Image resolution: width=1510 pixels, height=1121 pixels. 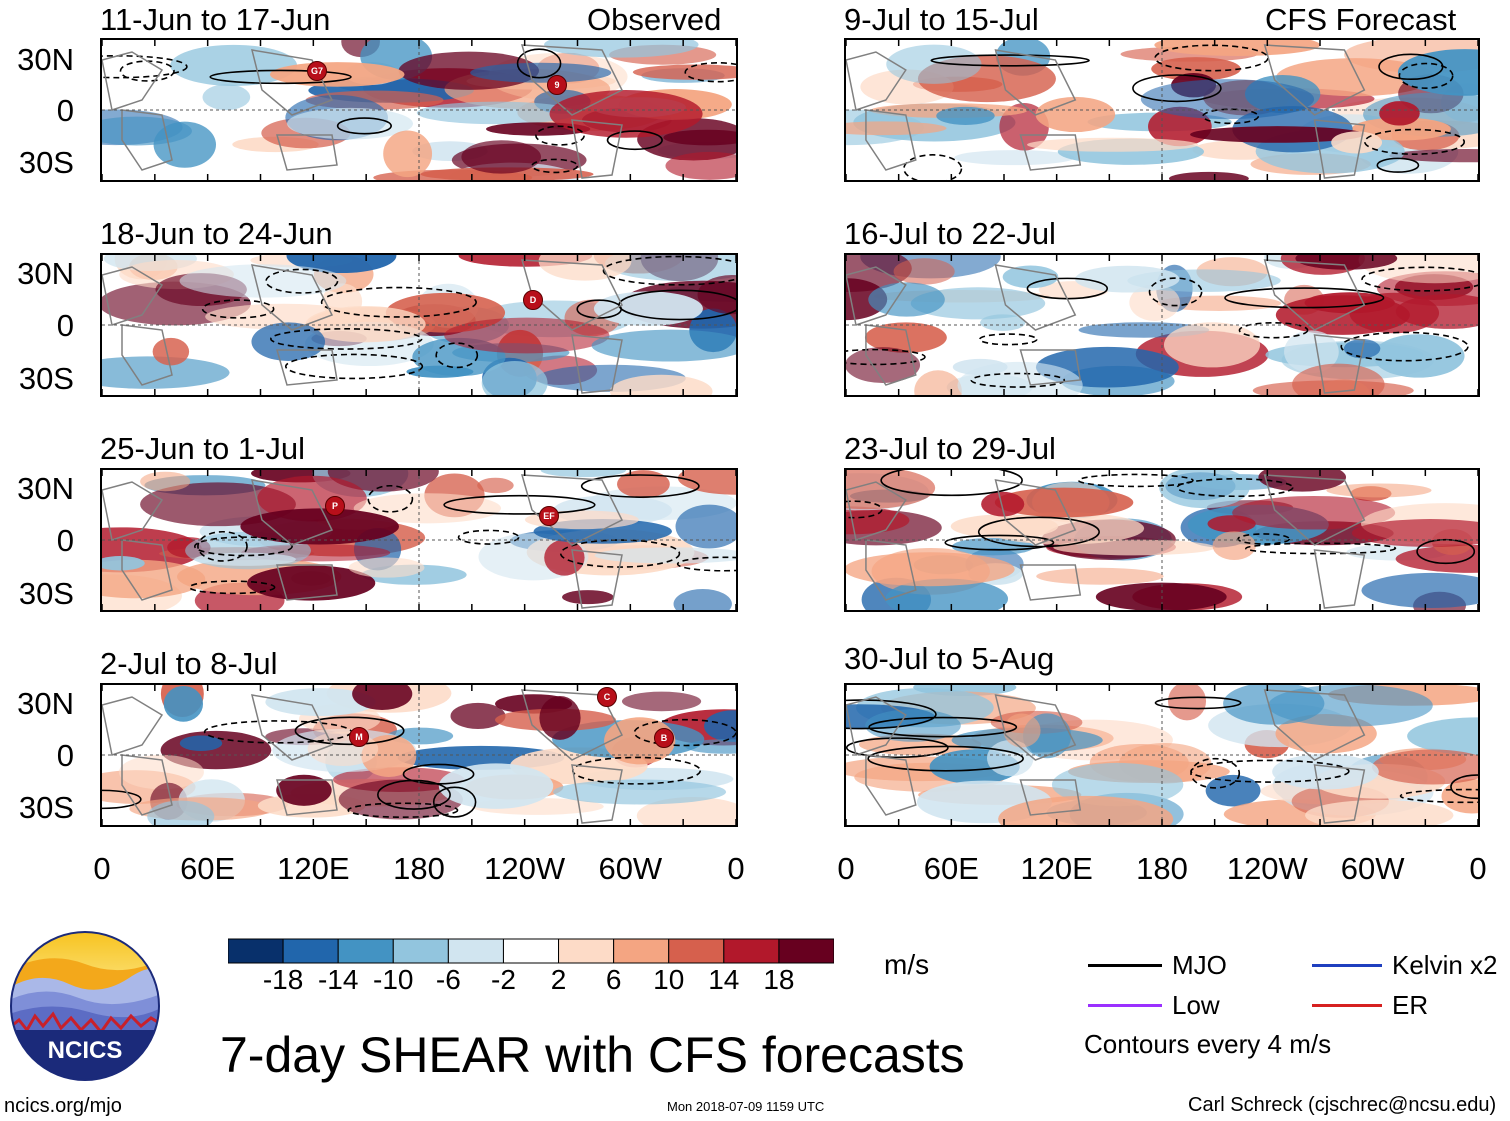 I want to click on panel-6-title: 16-Jul to 22-Jul, so click(x=950, y=233).